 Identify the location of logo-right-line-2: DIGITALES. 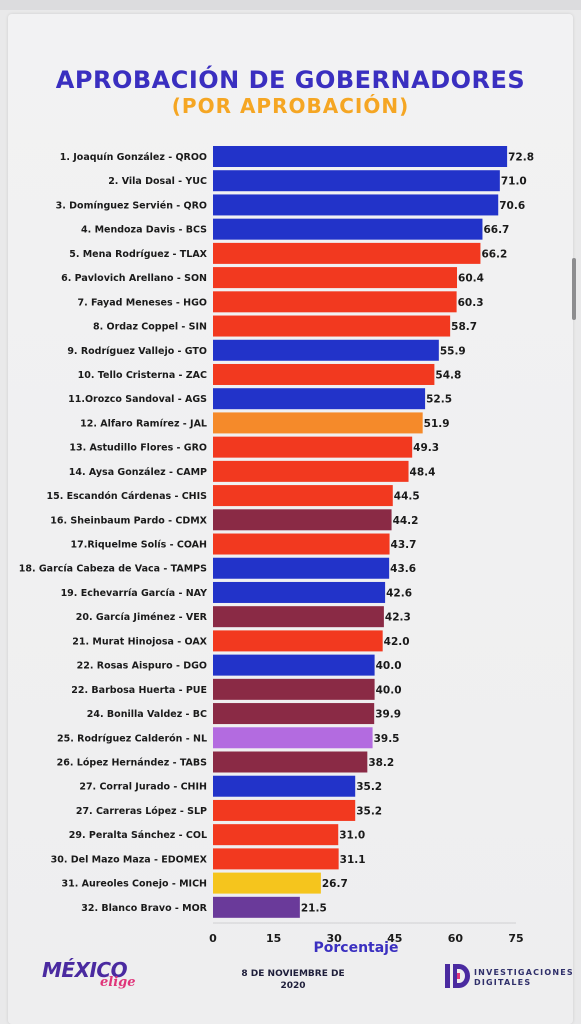
(503, 982).